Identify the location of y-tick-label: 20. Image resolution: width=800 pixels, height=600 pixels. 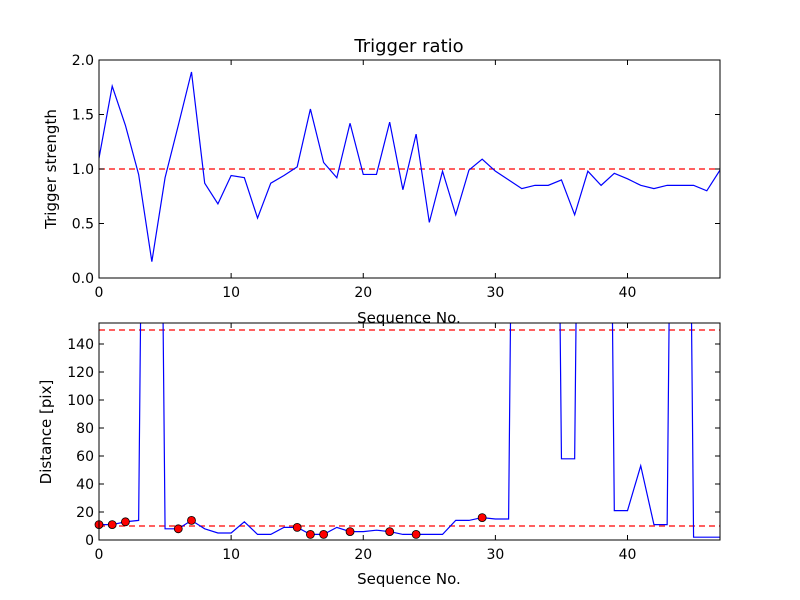
(85, 513).